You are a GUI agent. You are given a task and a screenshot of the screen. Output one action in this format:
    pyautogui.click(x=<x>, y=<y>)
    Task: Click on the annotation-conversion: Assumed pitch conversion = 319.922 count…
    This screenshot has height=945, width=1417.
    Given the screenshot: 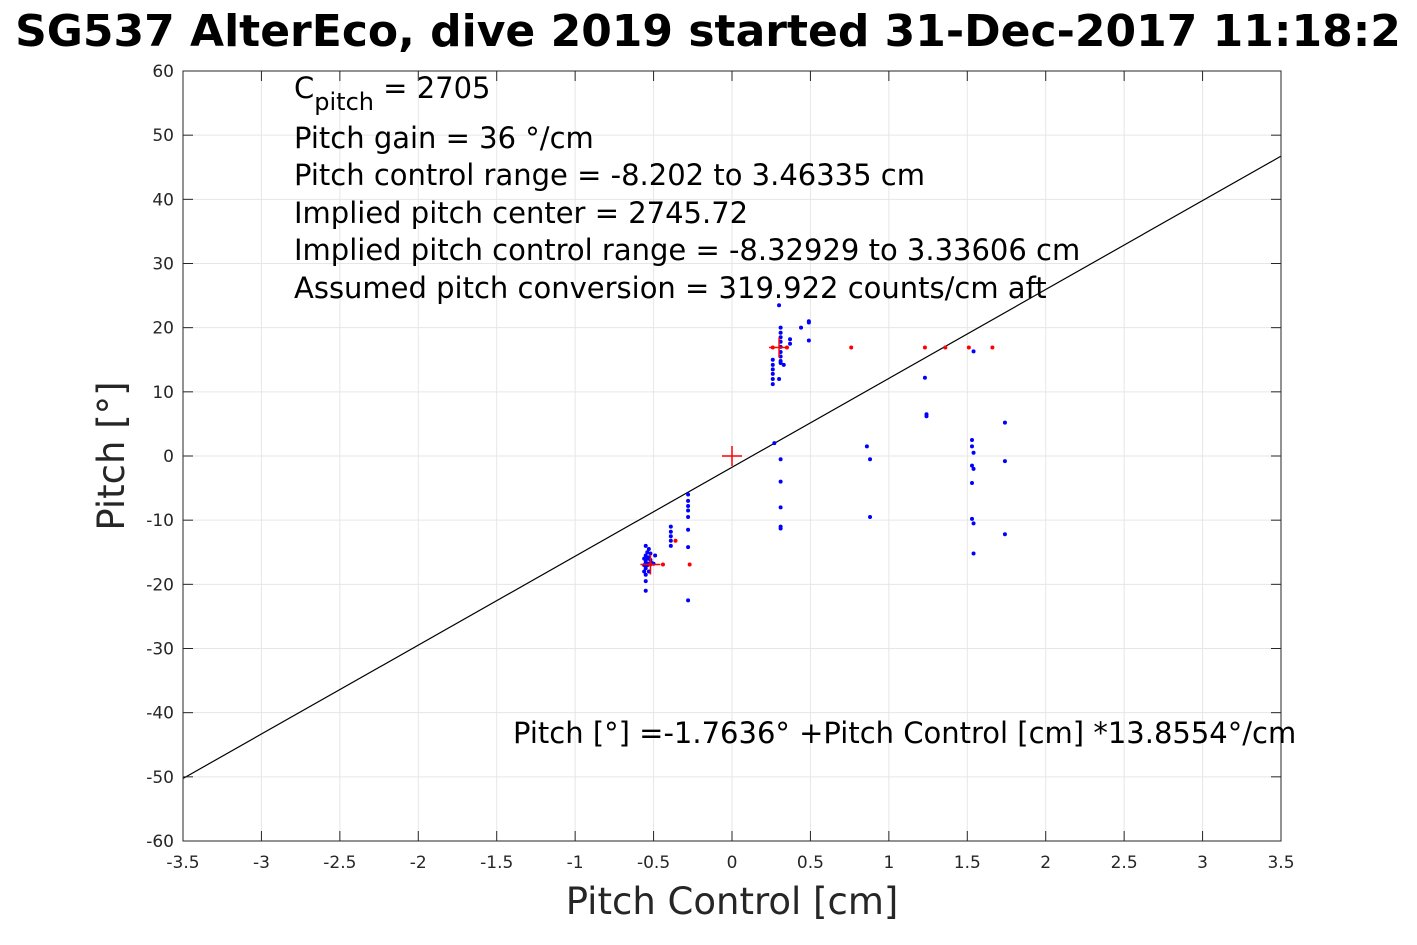 What is the action you would take?
    pyautogui.click(x=670, y=288)
    